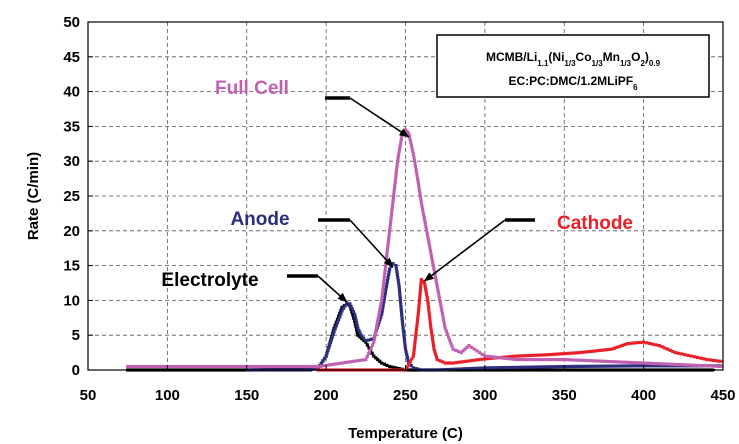  What do you see at coordinates (643, 395) in the screenshot?
I see `x-tick-label: 400` at bounding box center [643, 395].